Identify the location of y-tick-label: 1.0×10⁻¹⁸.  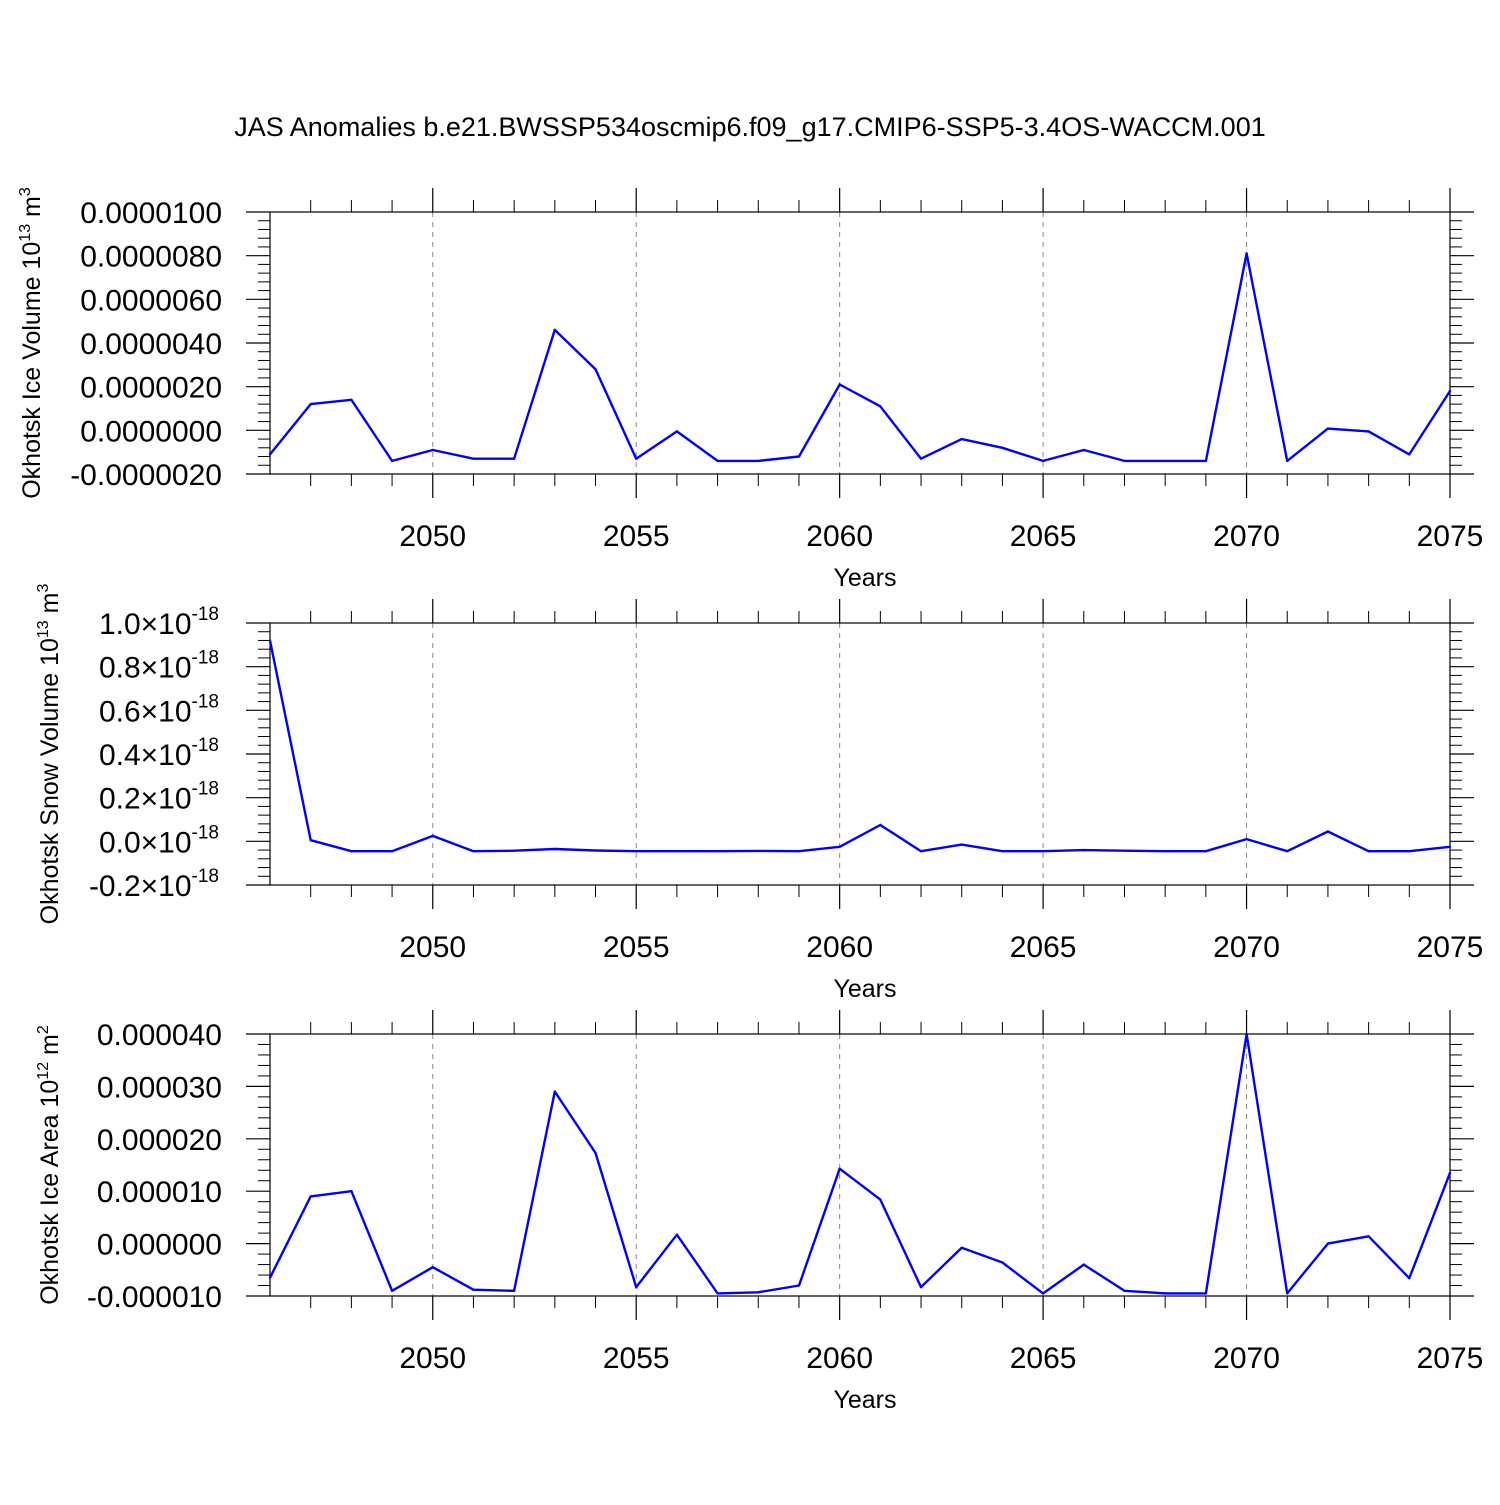
(159, 622).